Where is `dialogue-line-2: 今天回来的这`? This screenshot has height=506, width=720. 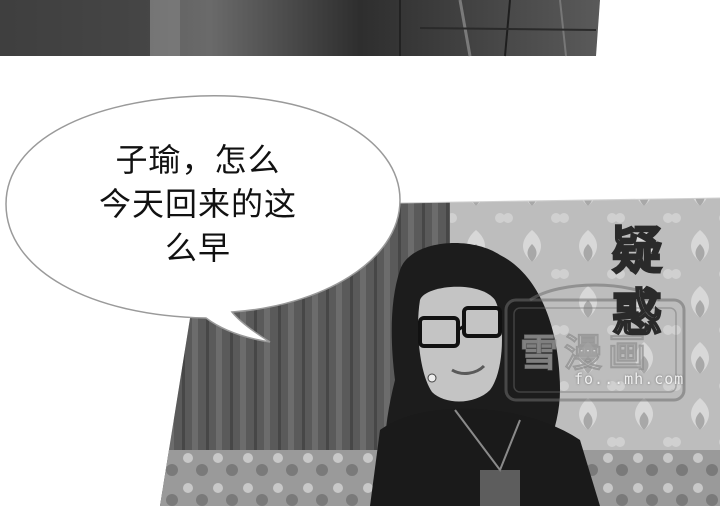
dialogue-line-2: 今天回来的这 is located at coordinates (197, 204).